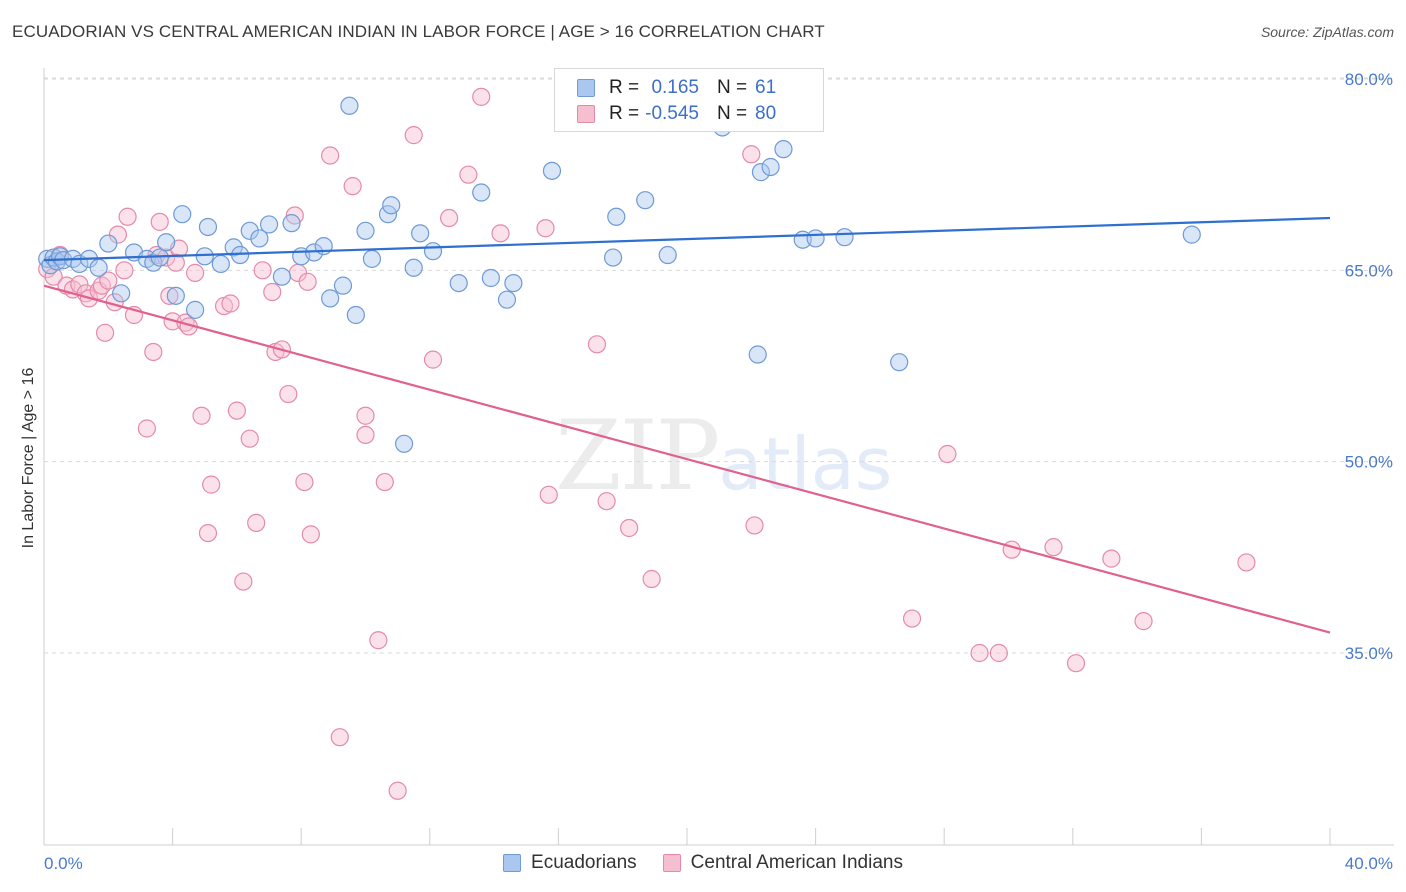 This screenshot has height=892, width=1406. What do you see at coordinates (796, 862) in the screenshot?
I see `legend-label: Central American Indians` at bounding box center [796, 862].